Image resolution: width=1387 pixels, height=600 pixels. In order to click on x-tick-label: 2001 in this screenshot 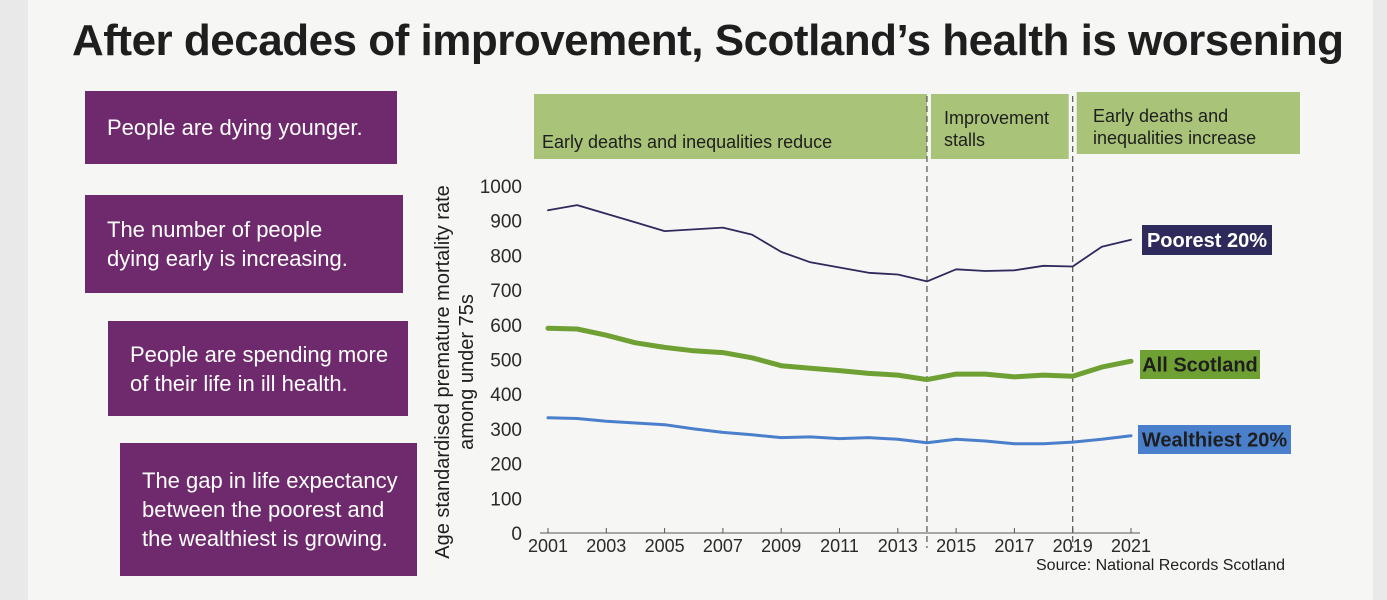, I will do `click(548, 546)`.